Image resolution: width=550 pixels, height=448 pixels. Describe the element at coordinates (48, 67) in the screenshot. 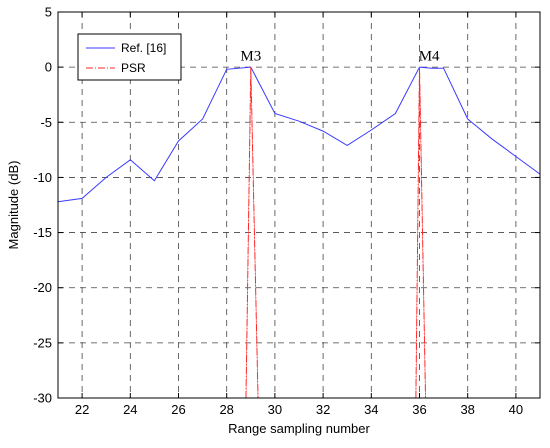

I see `y-tick-label: 0` at that location.